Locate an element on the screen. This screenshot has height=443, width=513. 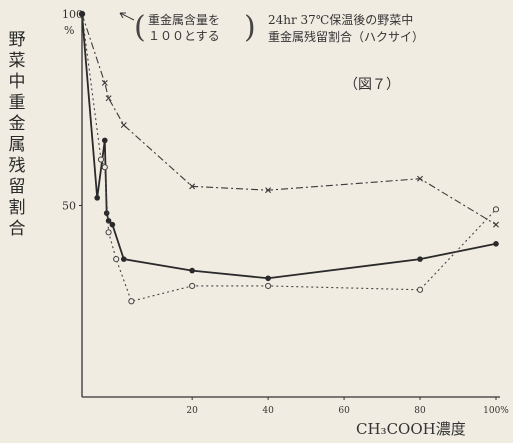
y-axis-label-char: 属 is located at coordinates (17, 145).